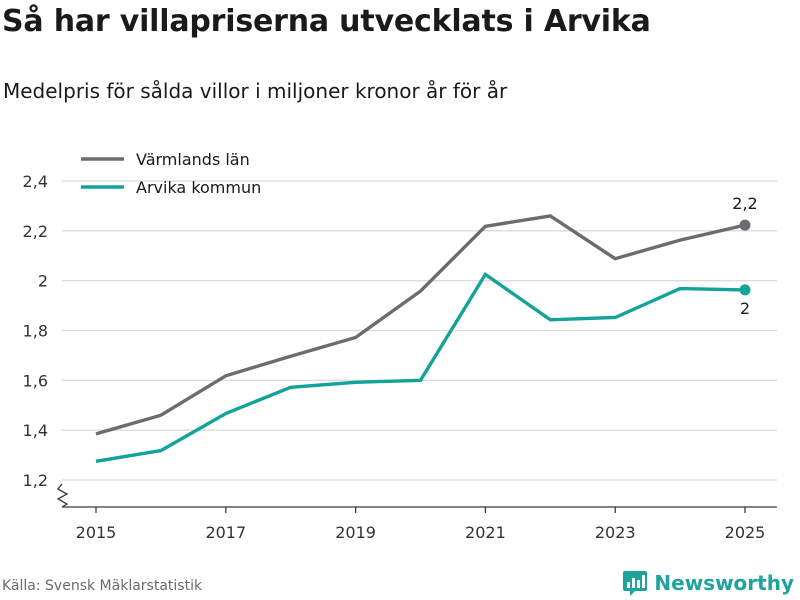 This screenshot has width=800, height=600. Describe the element at coordinates (744, 203) in the screenshot. I see `series-end-label-1: 2,2` at that location.